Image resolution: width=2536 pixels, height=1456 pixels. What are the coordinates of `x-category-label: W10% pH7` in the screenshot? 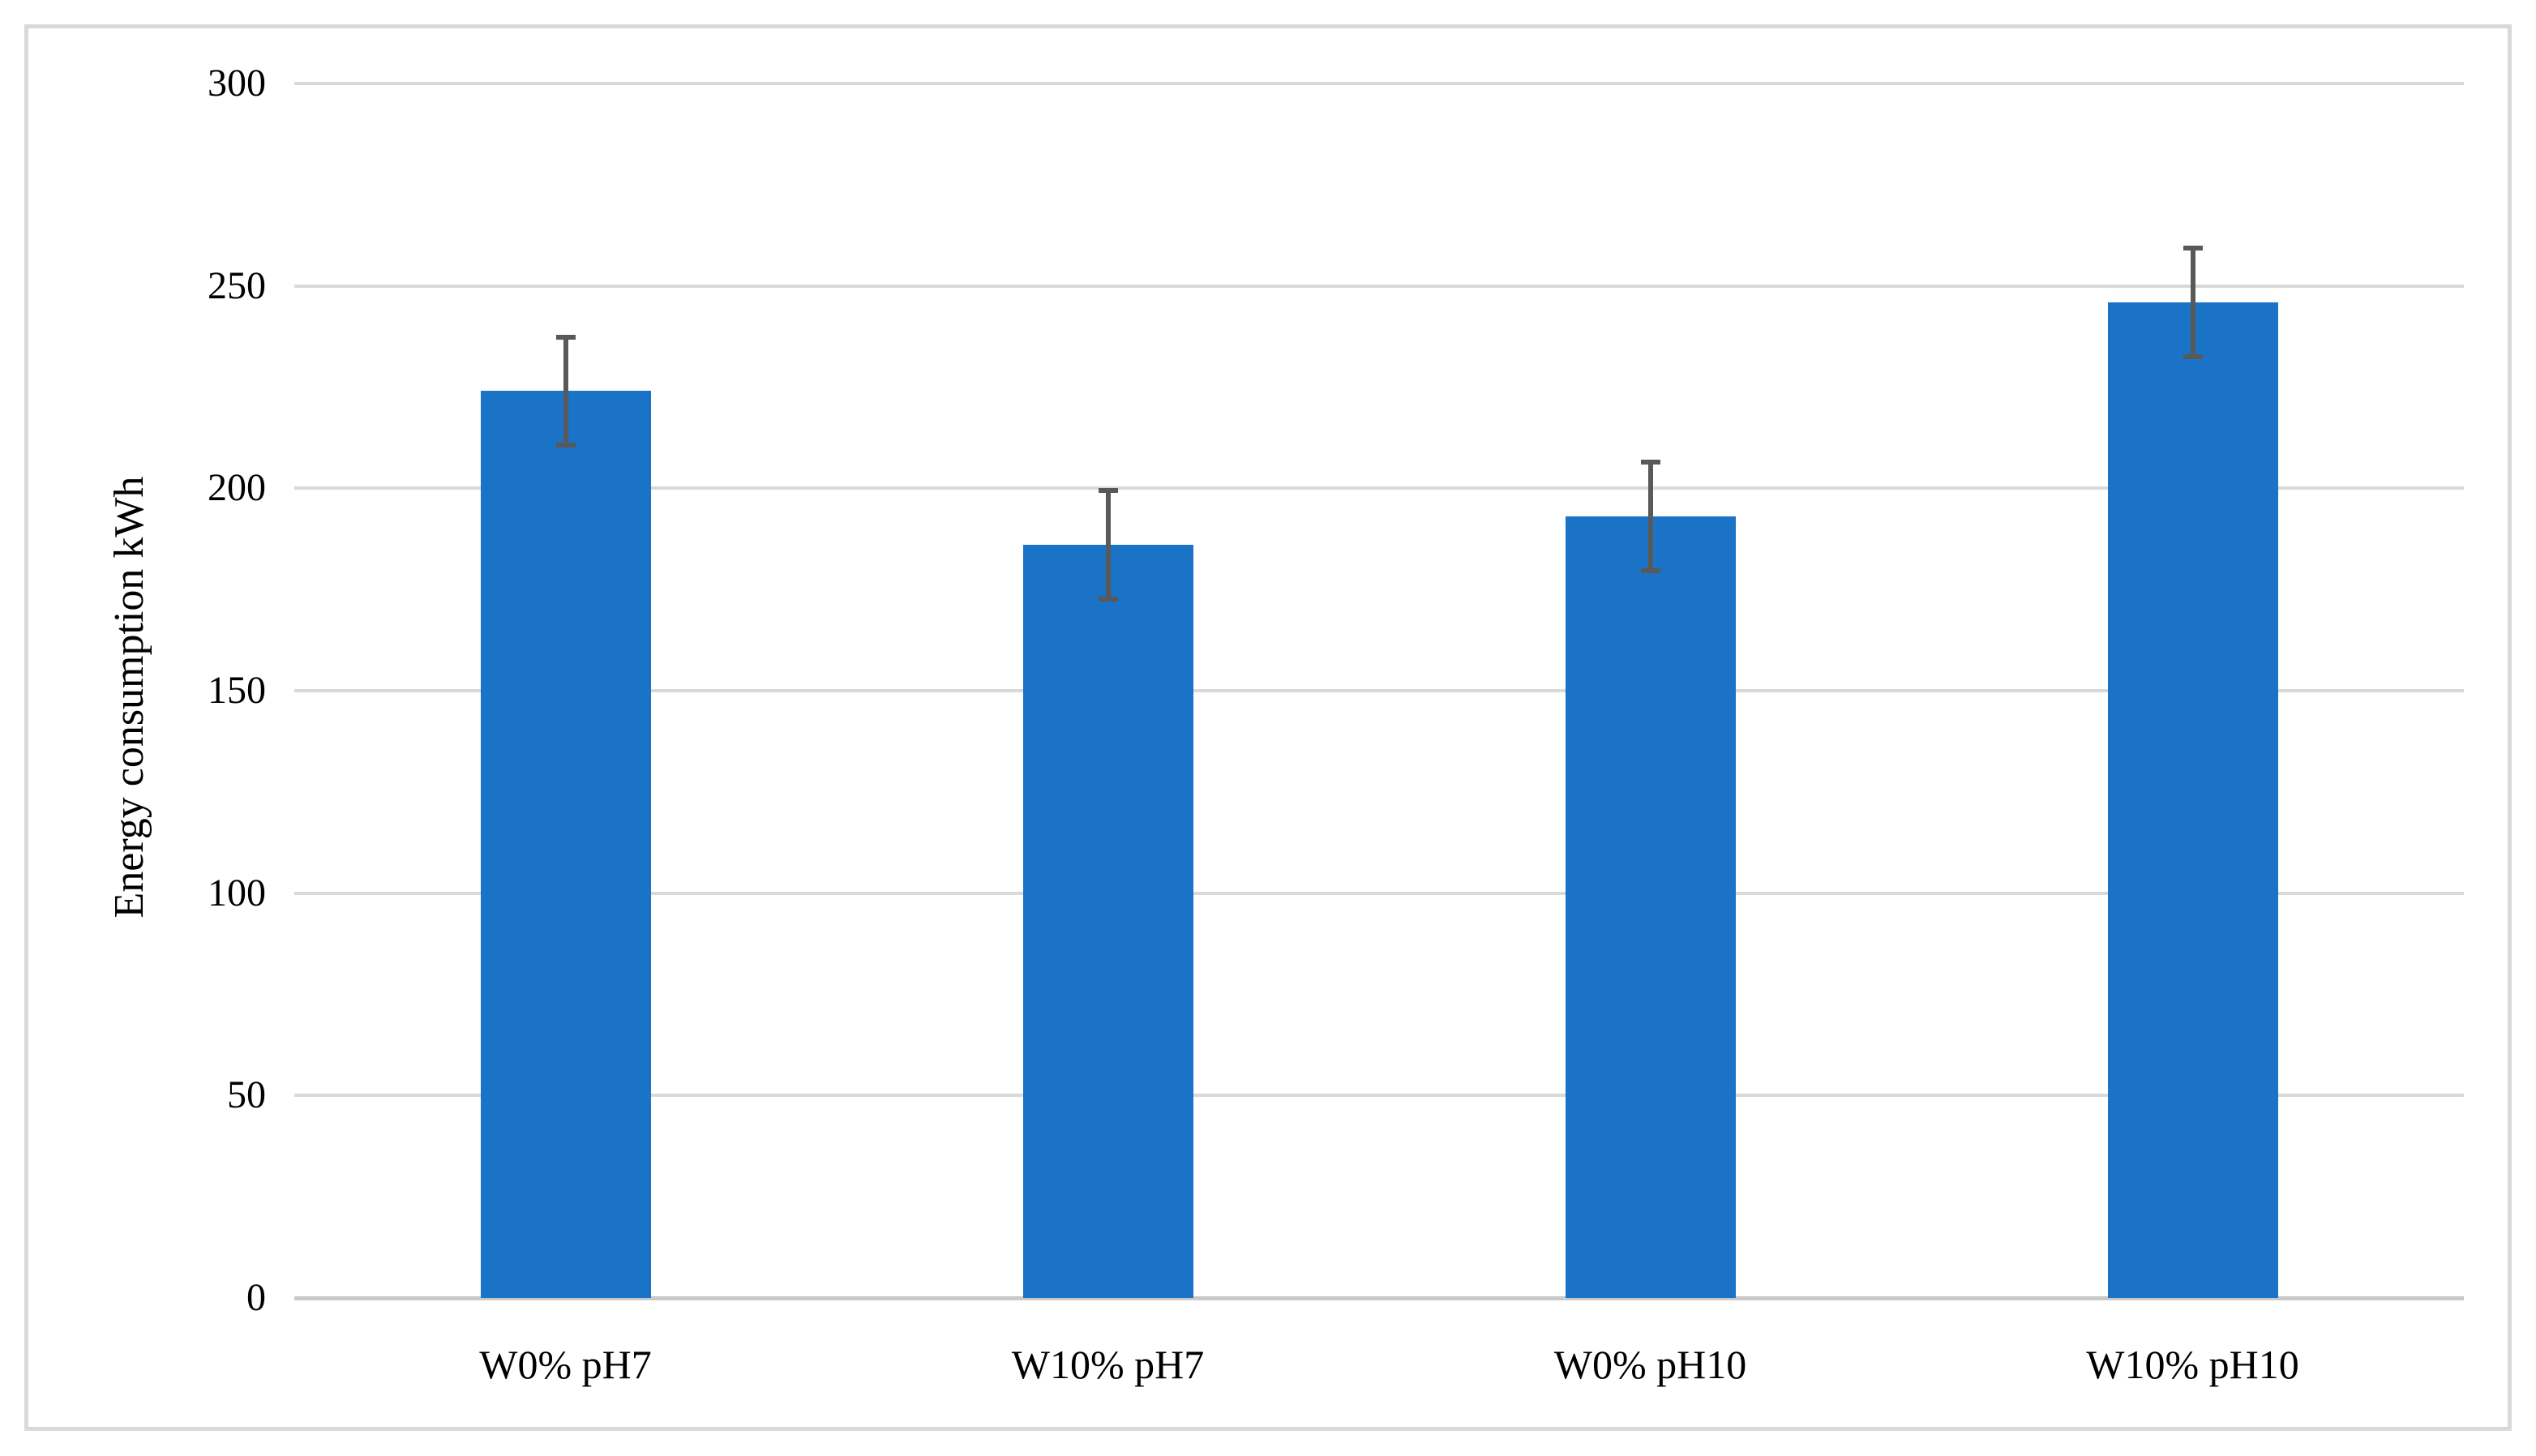 It's located at (1108, 1365).